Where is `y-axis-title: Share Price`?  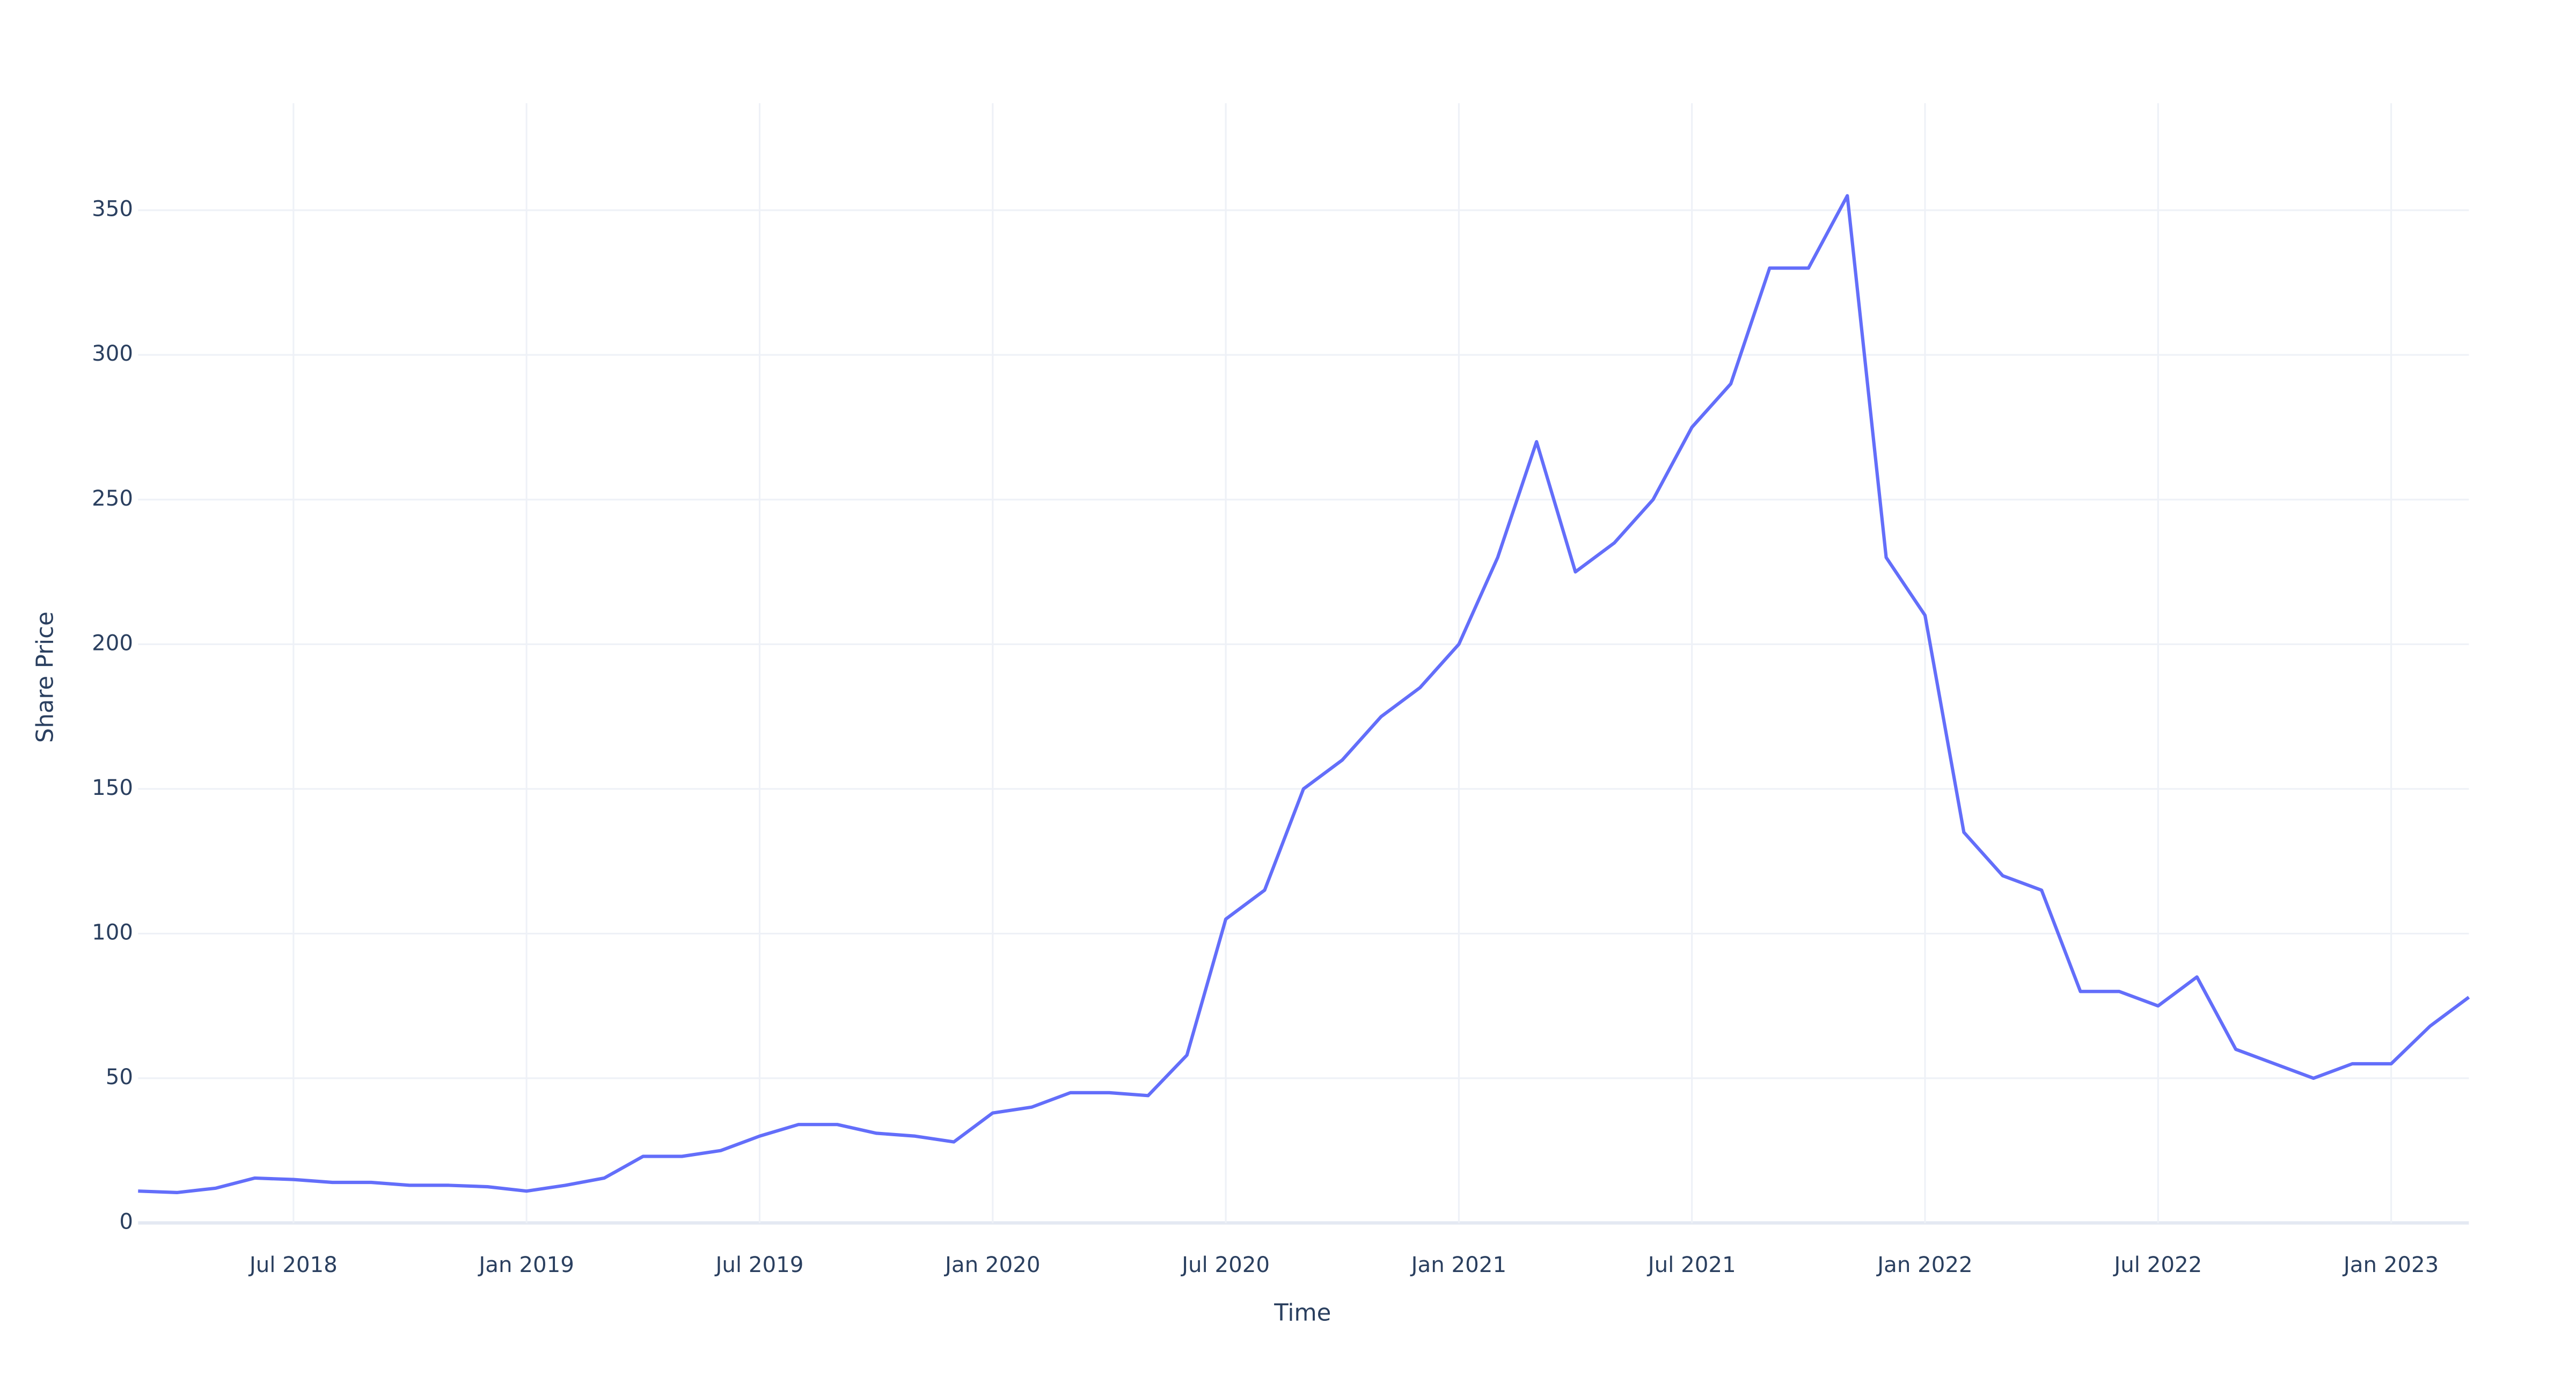 y-axis-title: Share Price is located at coordinates (45, 677).